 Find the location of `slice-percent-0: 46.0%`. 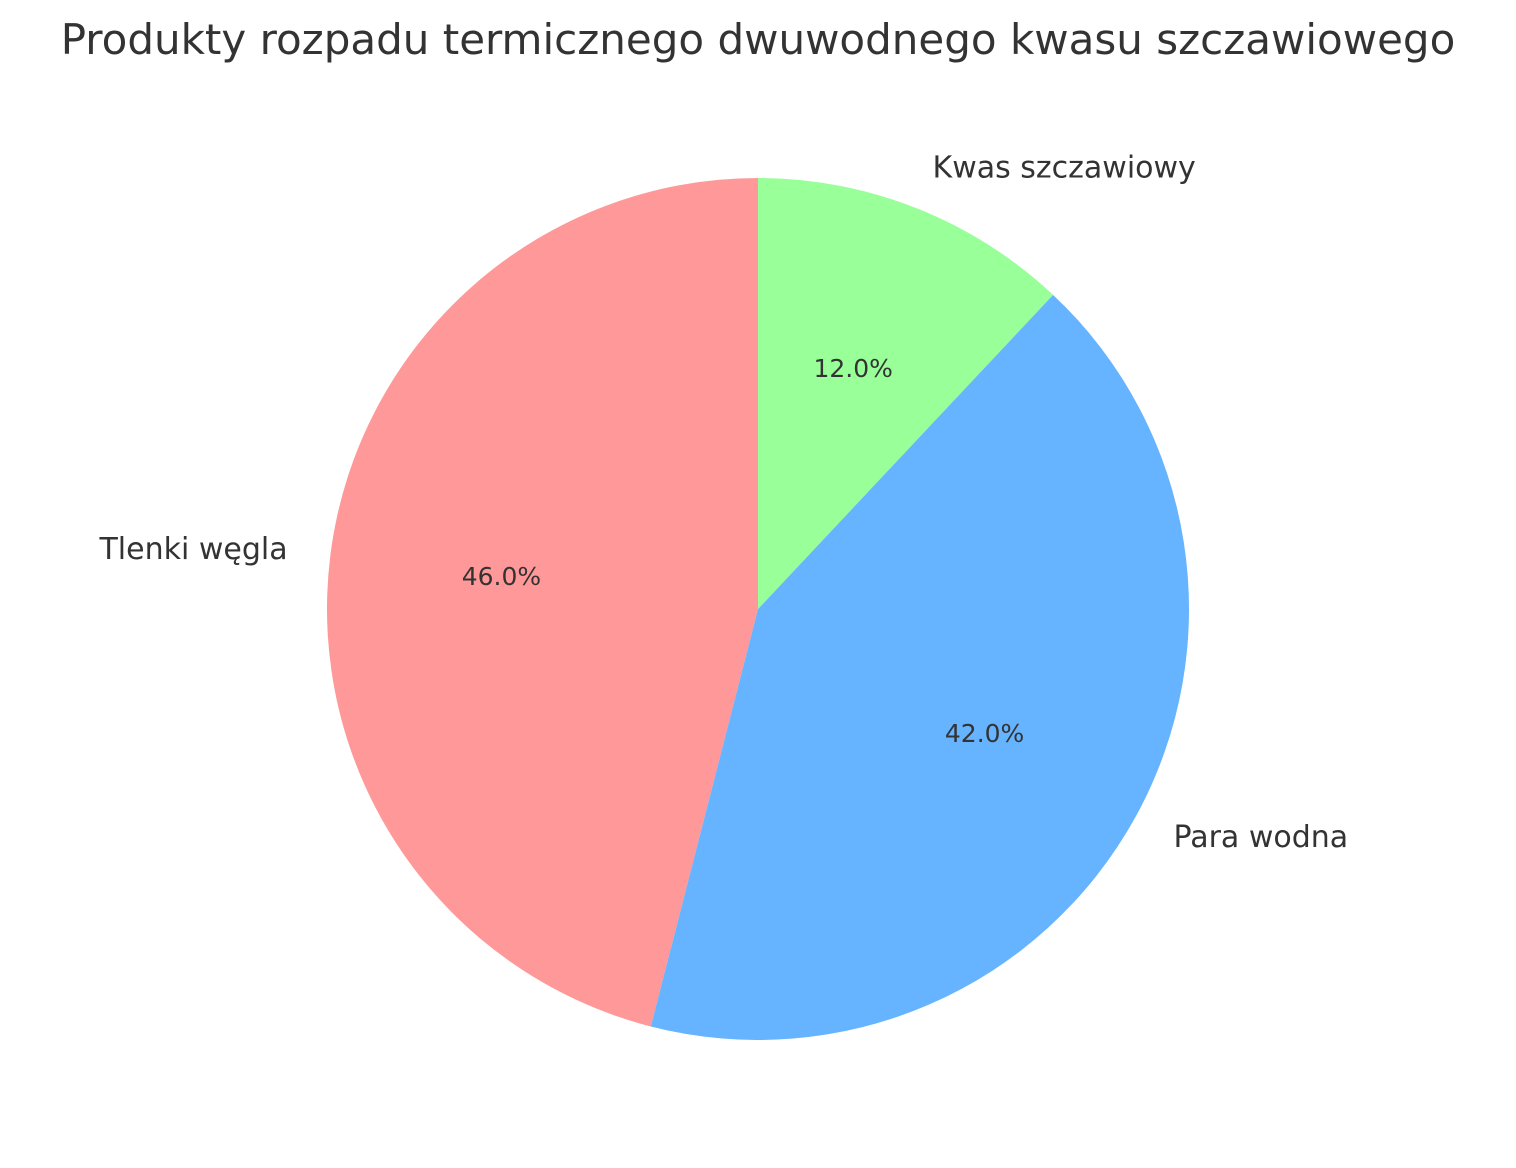

slice-percent-0: 46.0% is located at coordinates (501, 576).